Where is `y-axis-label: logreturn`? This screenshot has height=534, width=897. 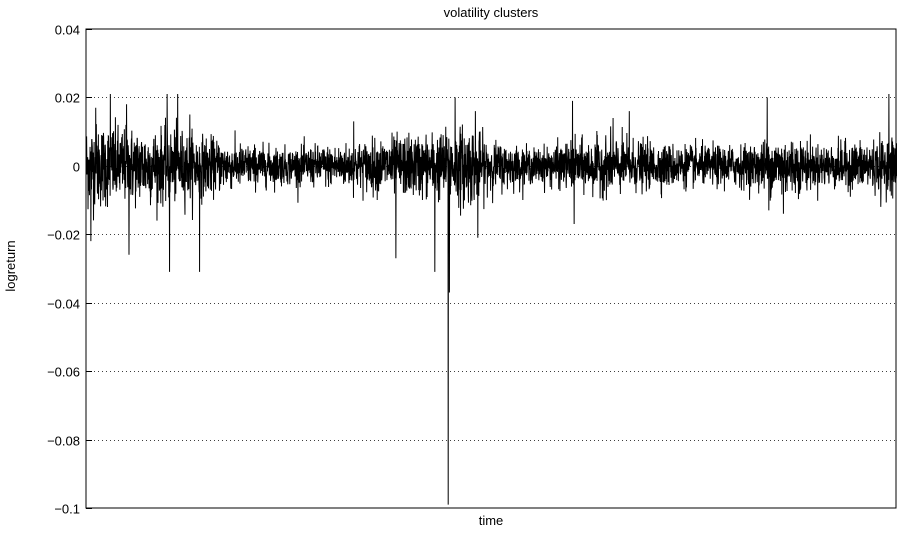
y-axis-label: logreturn is located at coordinates (10, 265).